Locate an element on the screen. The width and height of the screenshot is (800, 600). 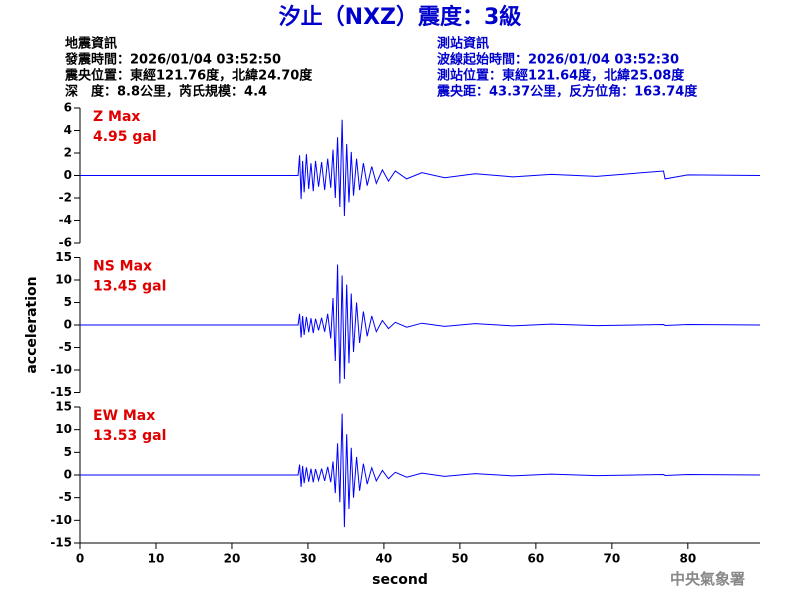
info-line: 地震資訊 is located at coordinates (91, 44).